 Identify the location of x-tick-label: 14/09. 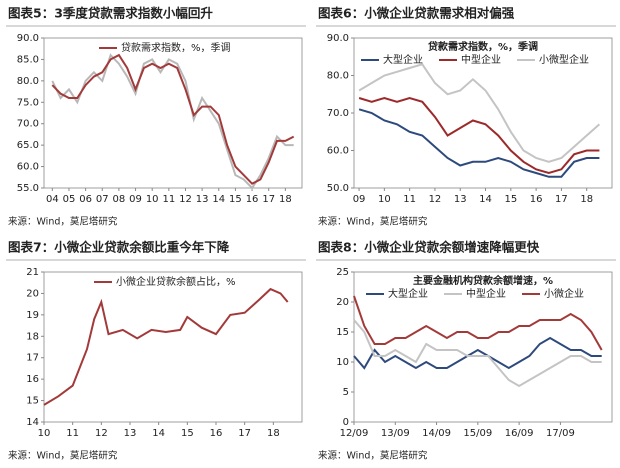
(436, 433).